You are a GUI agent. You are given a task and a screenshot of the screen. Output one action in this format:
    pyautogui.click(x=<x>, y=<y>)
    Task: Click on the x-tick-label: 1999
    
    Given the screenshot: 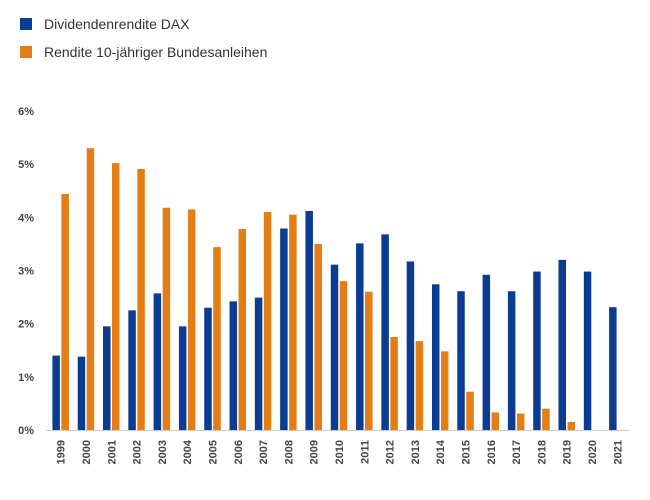 What is the action you would take?
    pyautogui.click(x=62, y=452)
    